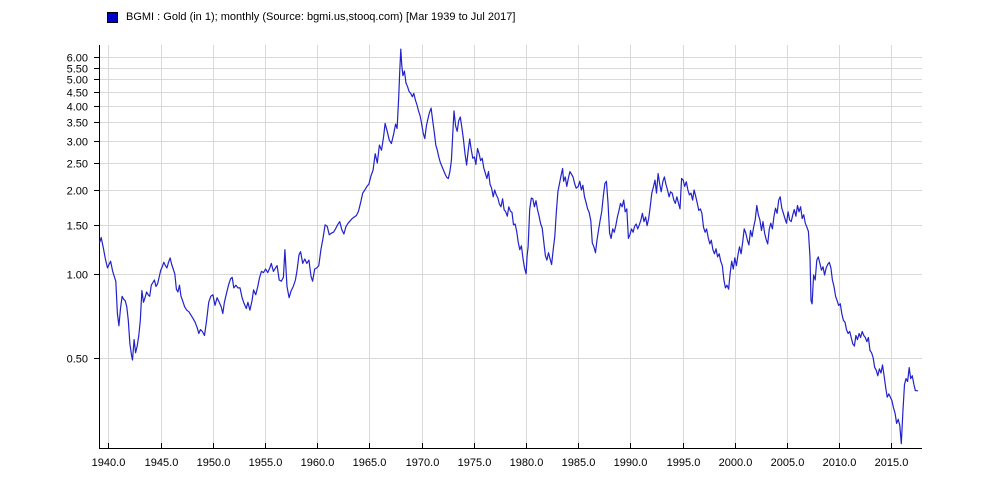  Describe the element at coordinates (684, 463) in the screenshot. I see `x-tick-label: 1995.0` at that location.